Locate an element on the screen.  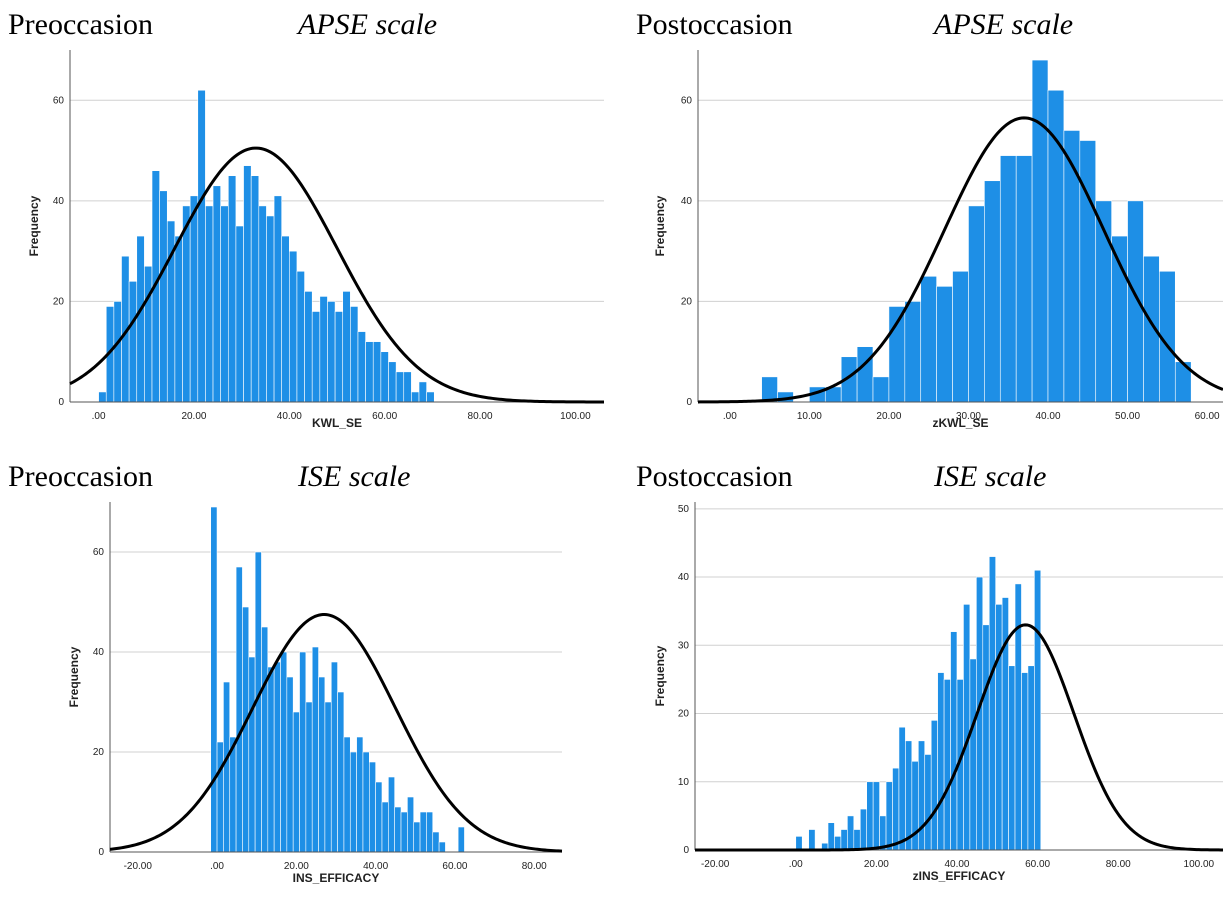
x-axis-title: zINS_EFFICACY is located at coordinates (959, 876).